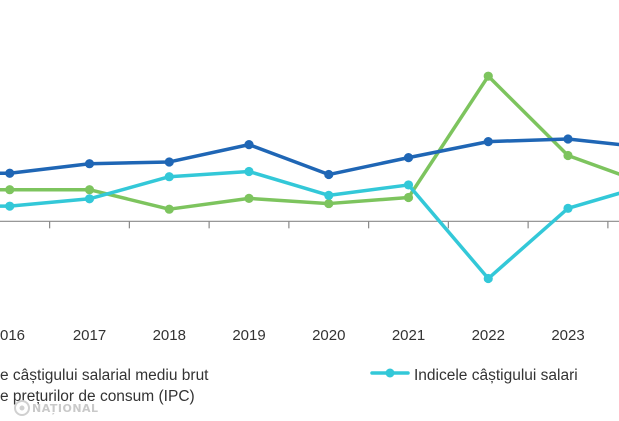  Describe the element at coordinates (567, 335) in the screenshot. I see `x-tick-label: 2023` at that location.